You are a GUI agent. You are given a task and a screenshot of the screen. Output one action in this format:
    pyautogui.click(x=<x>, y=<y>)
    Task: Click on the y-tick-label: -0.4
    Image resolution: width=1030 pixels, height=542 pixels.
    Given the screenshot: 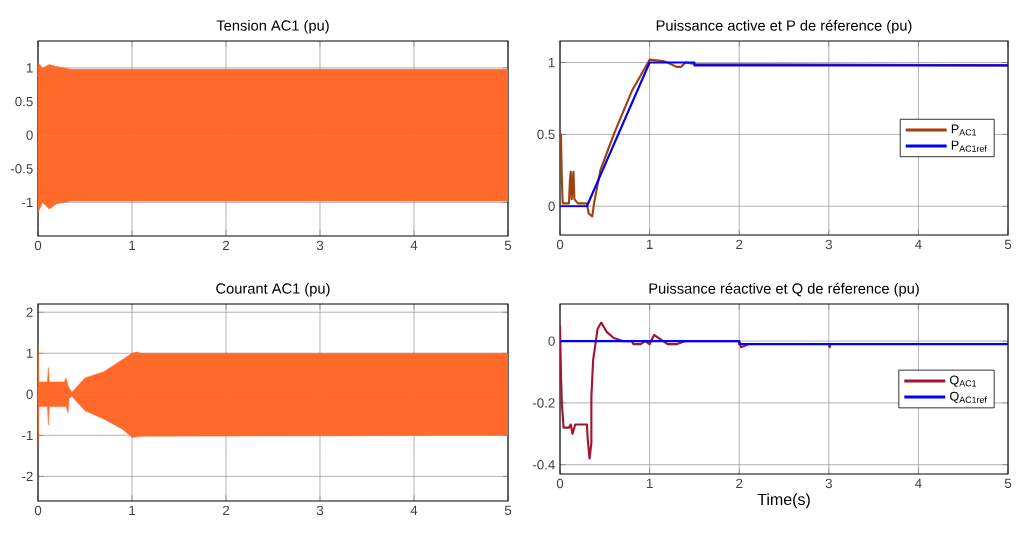 What is the action you would take?
    pyautogui.click(x=543, y=465)
    